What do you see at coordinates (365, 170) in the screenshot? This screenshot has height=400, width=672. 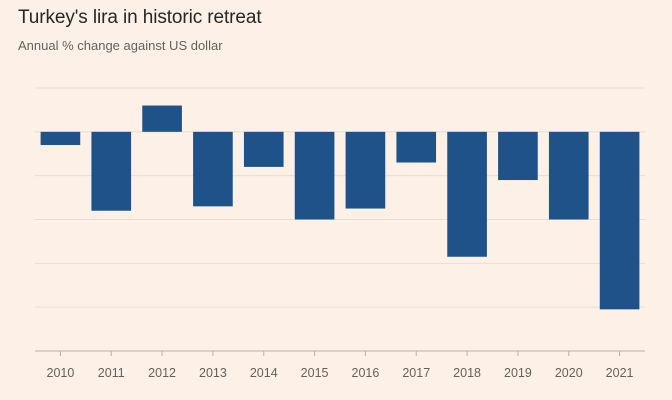 I see `bar-2016` at bounding box center [365, 170].